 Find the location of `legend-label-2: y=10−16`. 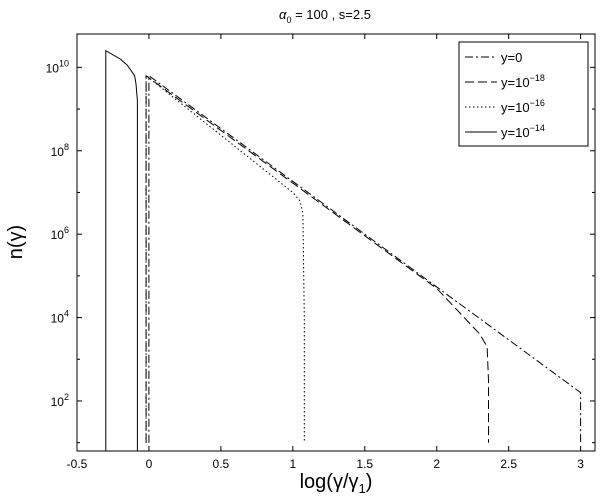

legend-label-2: y=10−16 is located at coordinates (523, 106).